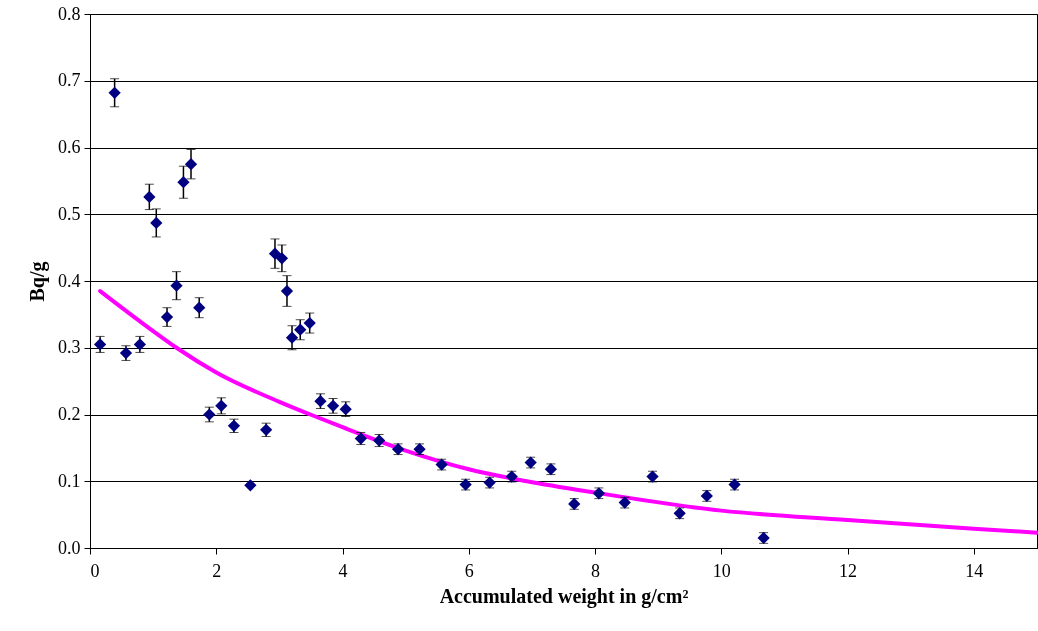 This screenshot has height=631, width=1038. What do you see at coordinates (217, 570) in the screenshot?
I see `x-tick-label: 2` at bounding box center [217, 570].